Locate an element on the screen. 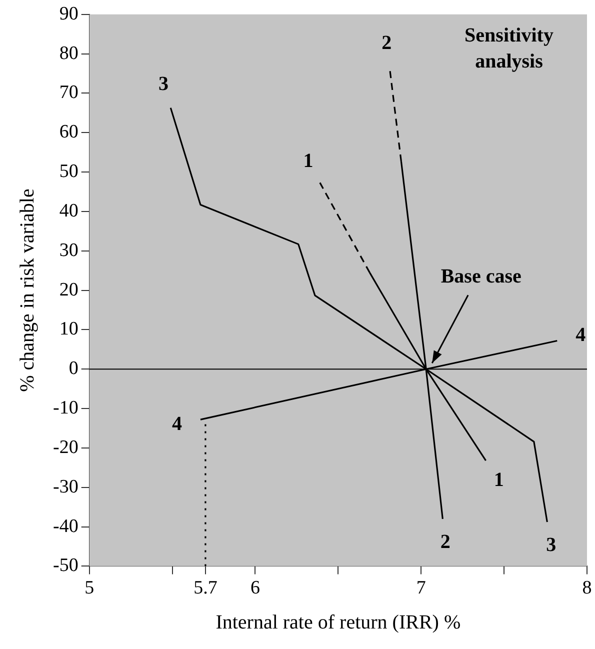 This screenshot has height=649, width=595. y-tick-label: 70 is located at coordinates (68, 93).